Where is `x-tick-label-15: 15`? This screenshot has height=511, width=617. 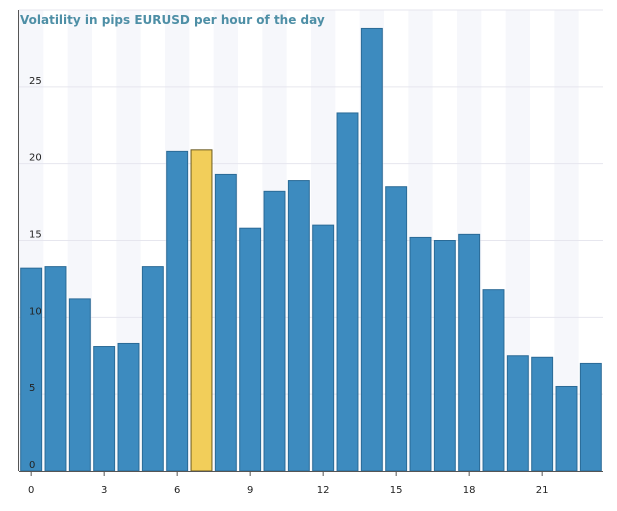
x-tick-label-15: 15 is located at coordinates (396, 490).